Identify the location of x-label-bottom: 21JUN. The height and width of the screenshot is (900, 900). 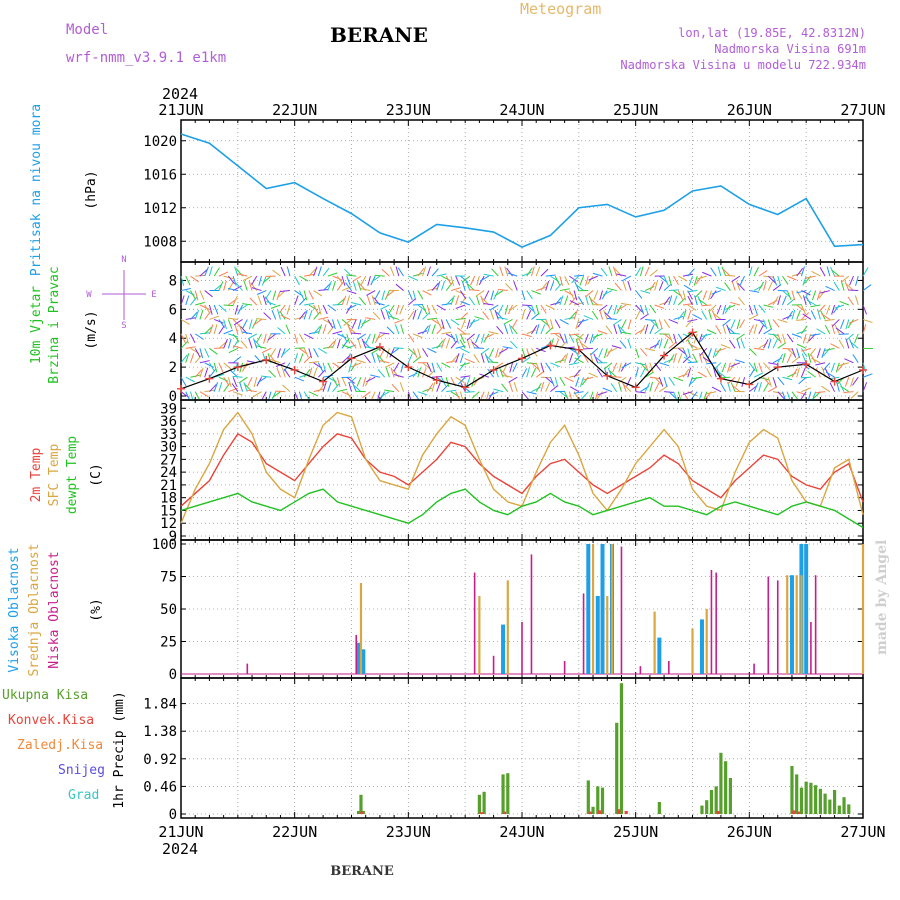
(180, 832).